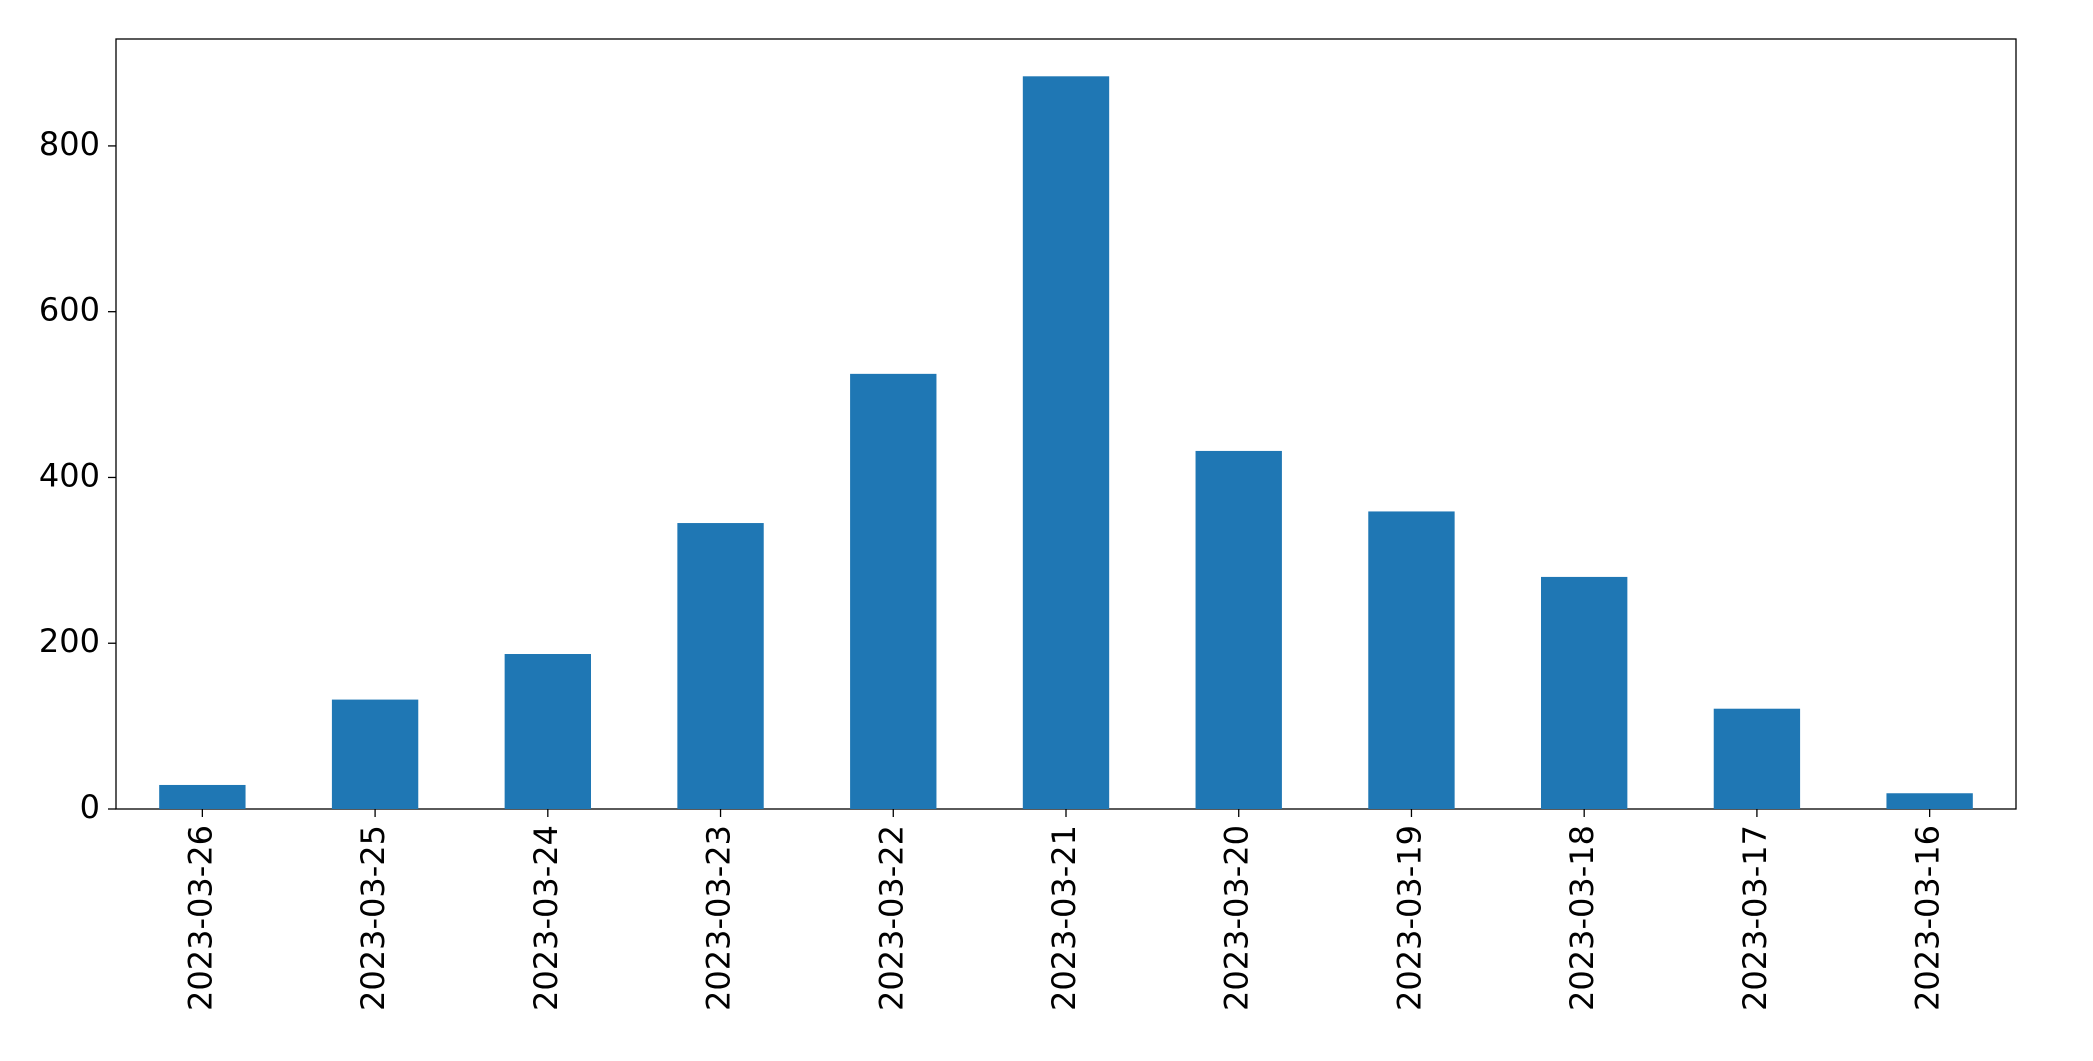 The height and width of the screenshot is (1061, 2093). I want to click on x-tick-label: 2023-03-25, so click(373, 918).